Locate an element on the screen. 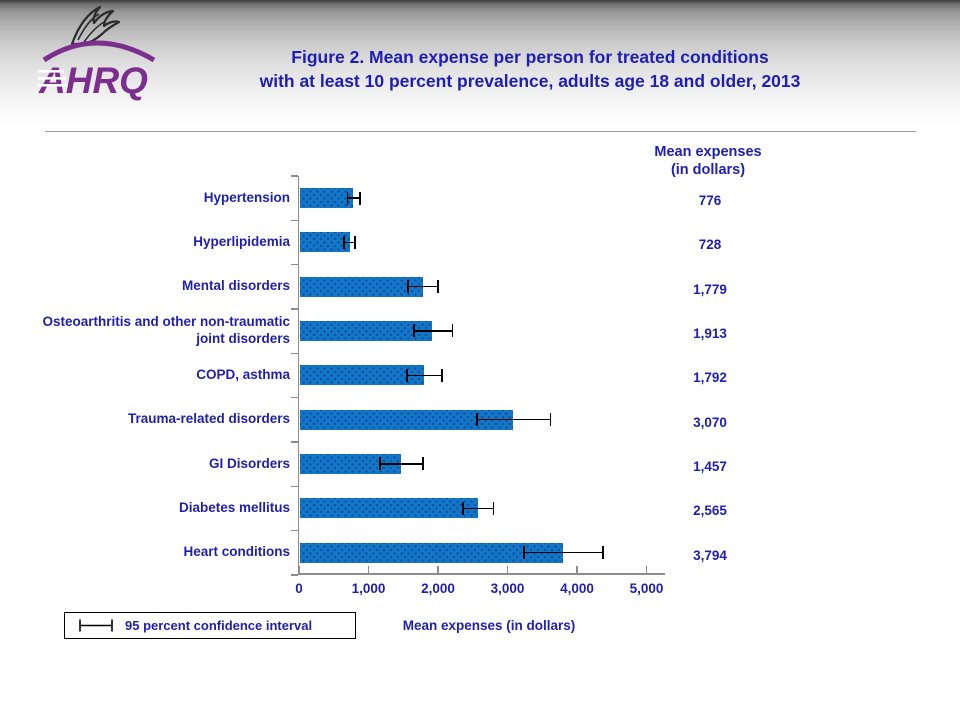 This screenshot has width=960, height=720. value-label: 776 is located at coordinates (710, 200).